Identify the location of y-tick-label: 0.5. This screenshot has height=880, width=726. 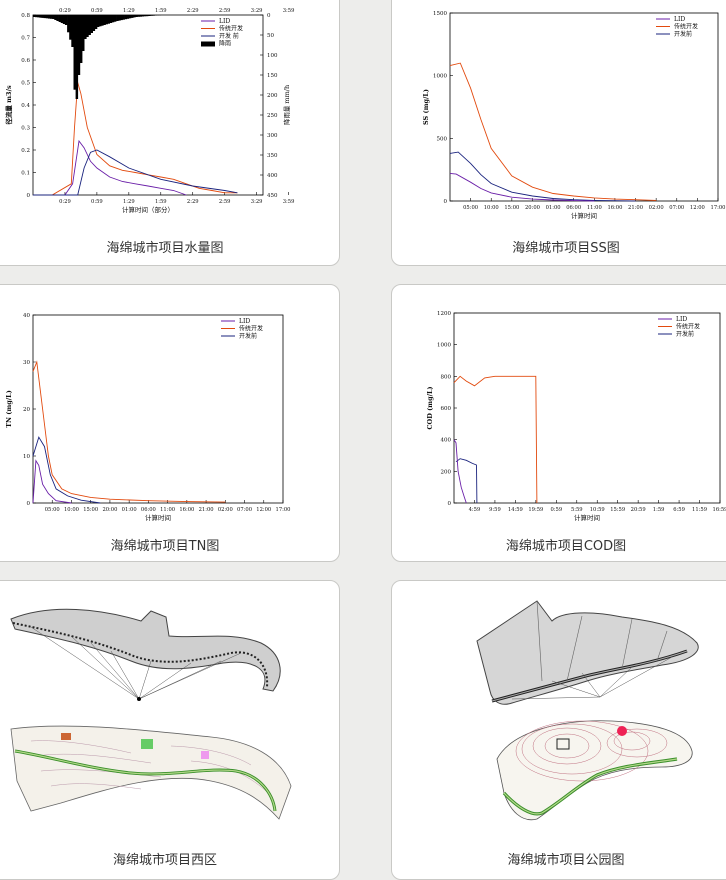
(25, 84).